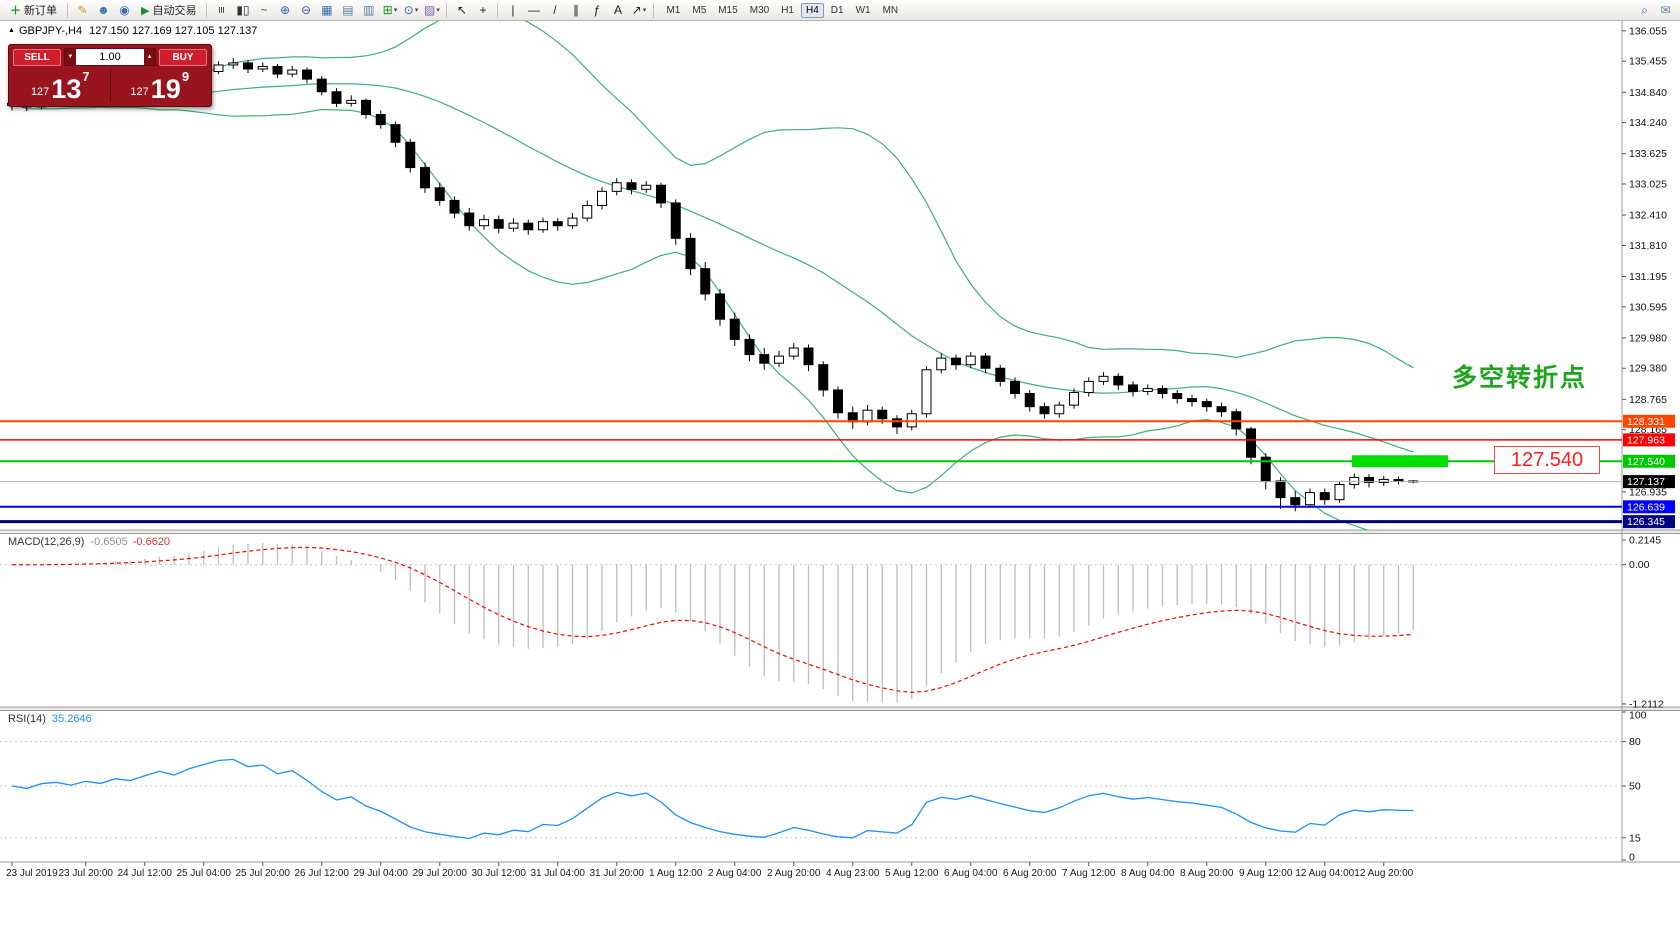 The width and height of the screenshot is (1680, 944). What do you see at coordinates (712, 620) in the screenshot?
I see `macd-signal-line` at bounding box center [712, 620].